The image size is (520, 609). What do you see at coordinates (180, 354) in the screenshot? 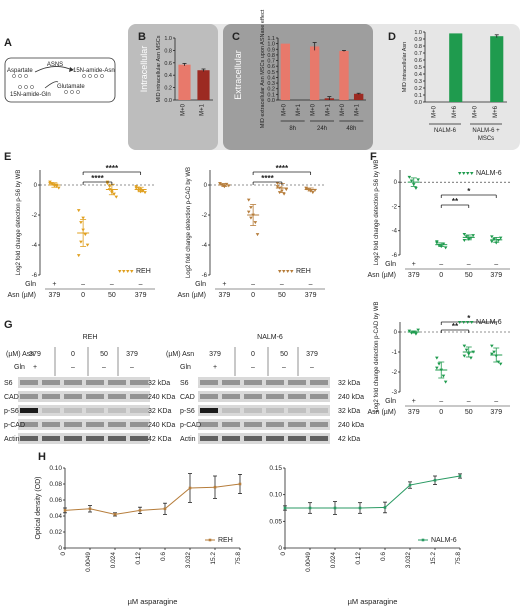
I see `blot-asn-label-2: (µM) Asn` at bounding box center [180, 354].